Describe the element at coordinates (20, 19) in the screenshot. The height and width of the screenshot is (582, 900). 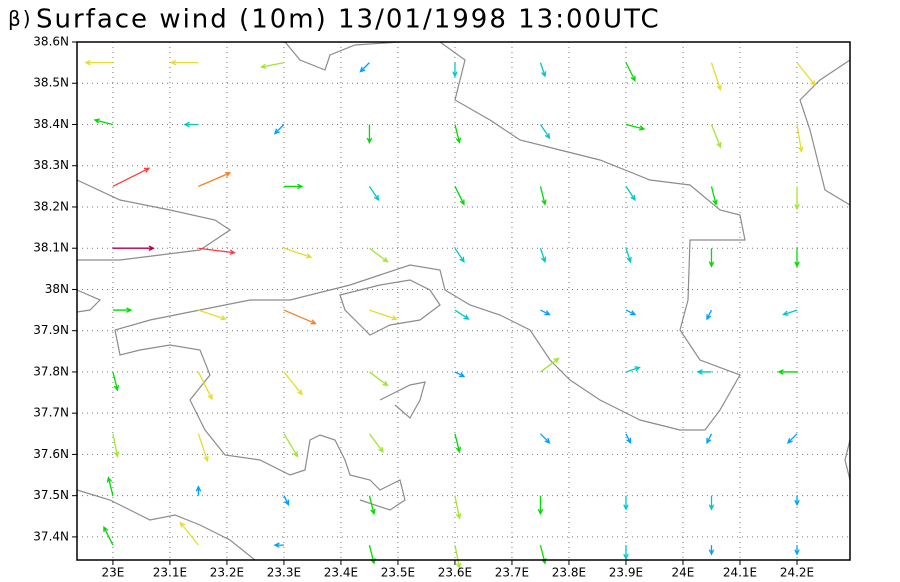
I see `panel-label: β)` at that location.